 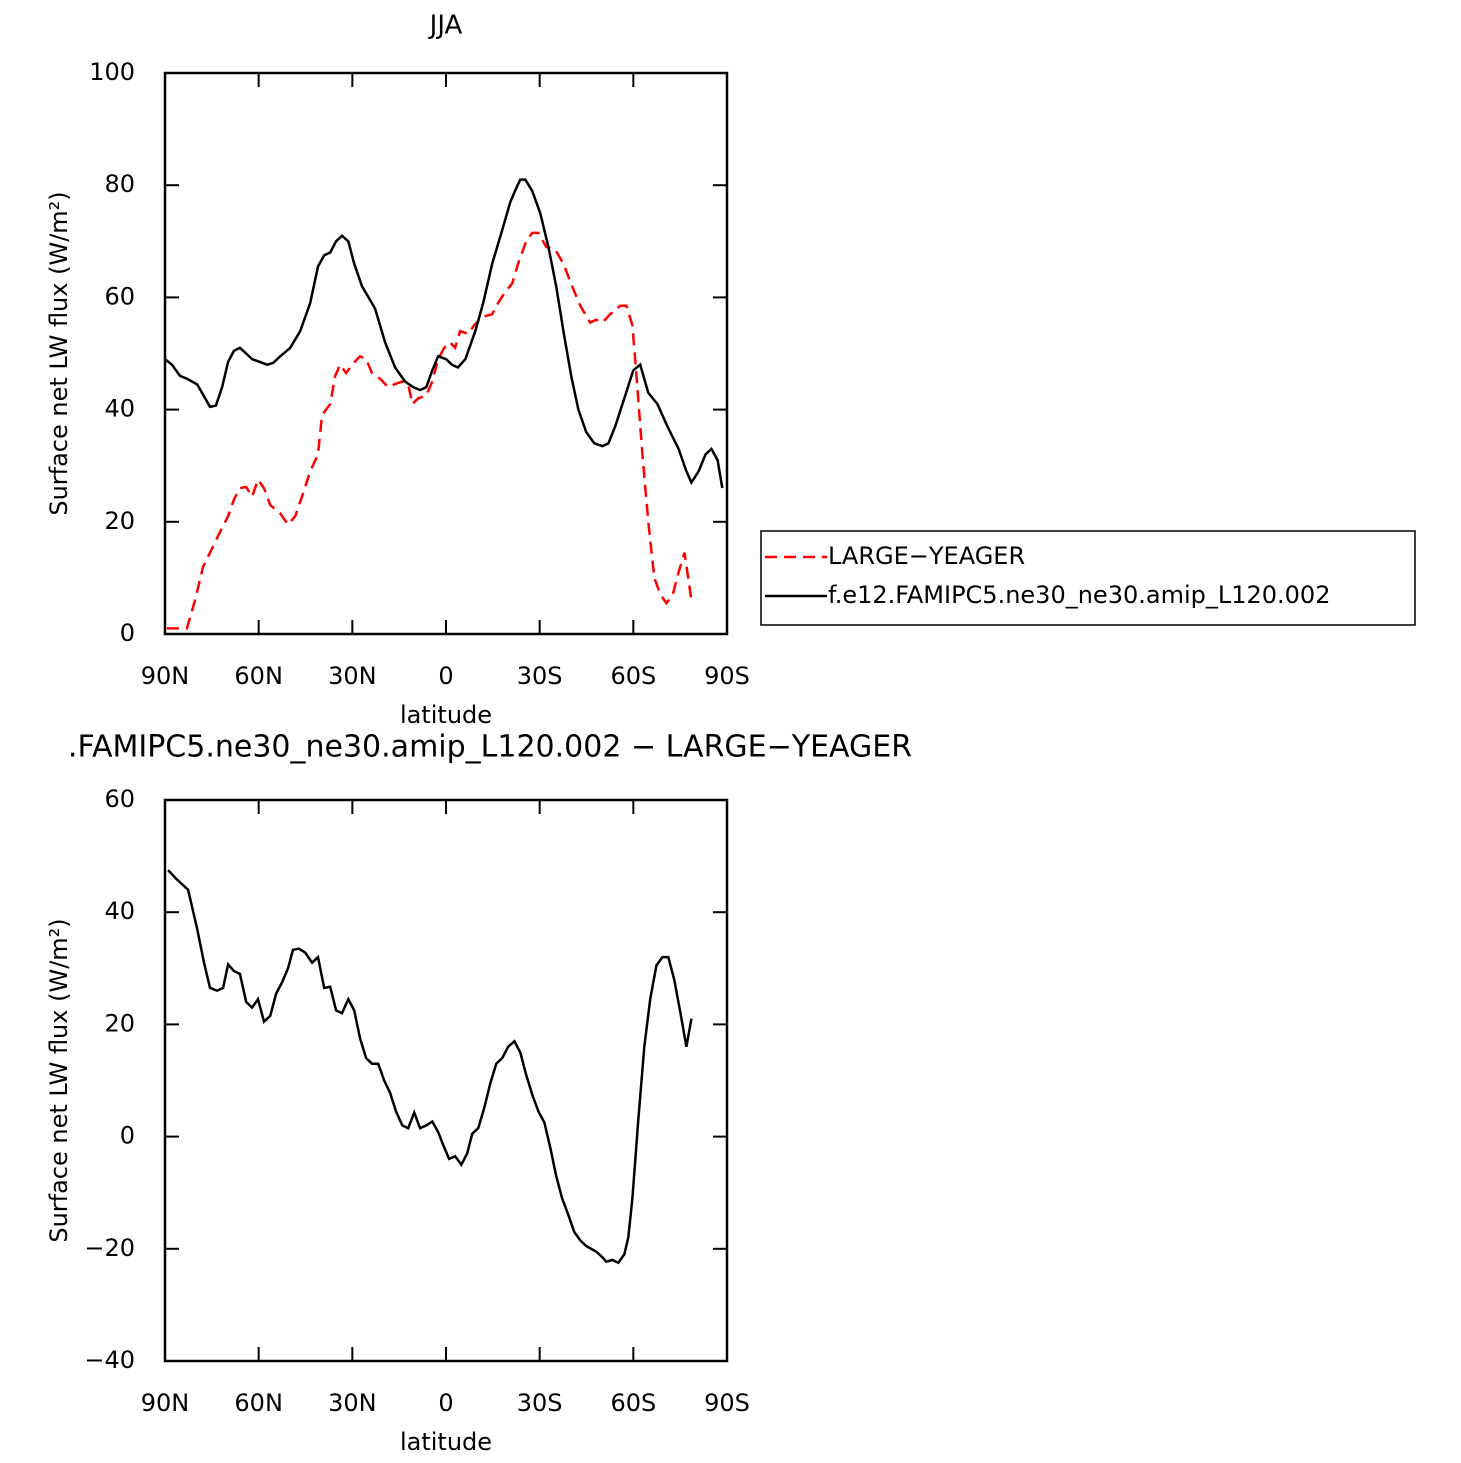 I want to click on legend-label: f.e12.FAMIPC5.ne30_ne30.amip_L120.002, so click(x=1079, y=595).